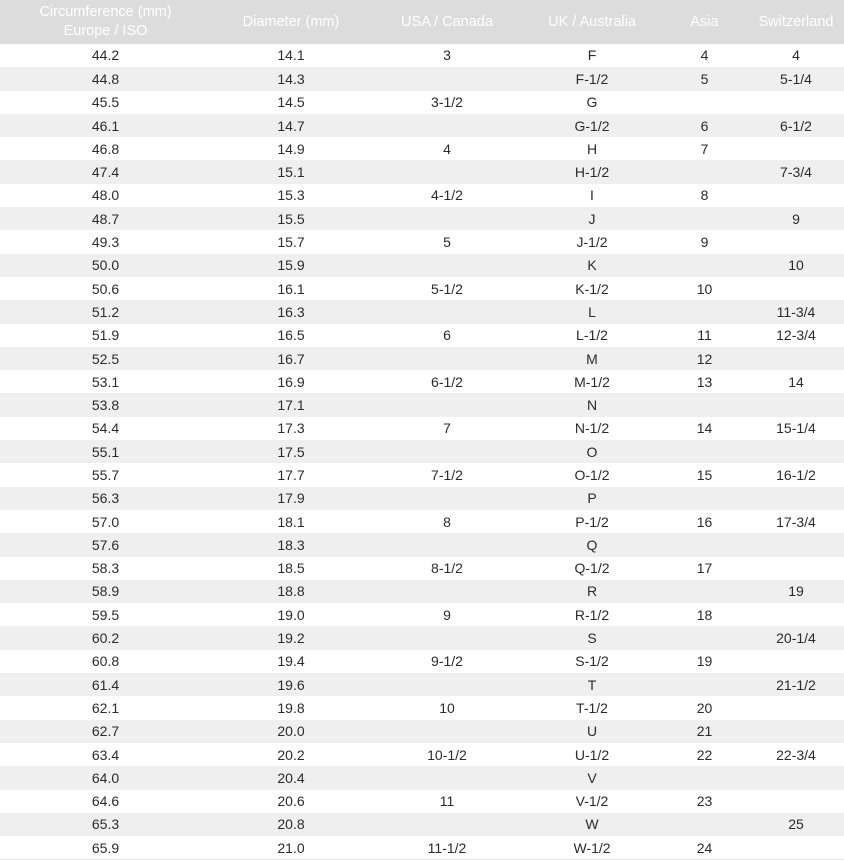 Image resolution: width=844 pixels, height=860 pixels. I want to click on cell-switzerland: 21-1/2, so click(796, 684).